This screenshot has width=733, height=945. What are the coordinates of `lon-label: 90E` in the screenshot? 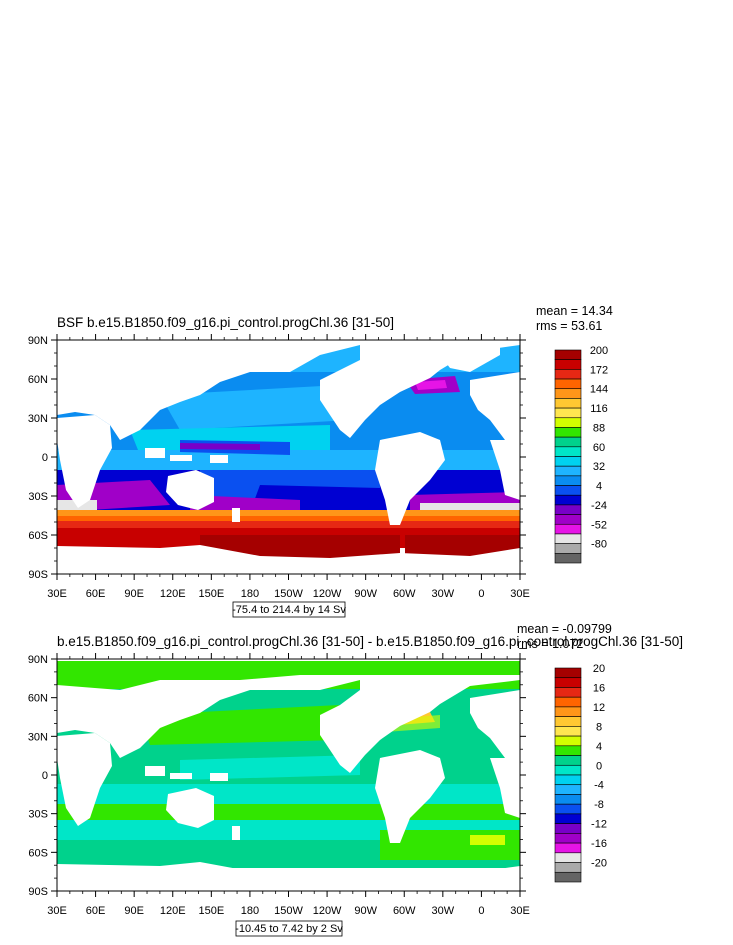 It's located at (134, 594).